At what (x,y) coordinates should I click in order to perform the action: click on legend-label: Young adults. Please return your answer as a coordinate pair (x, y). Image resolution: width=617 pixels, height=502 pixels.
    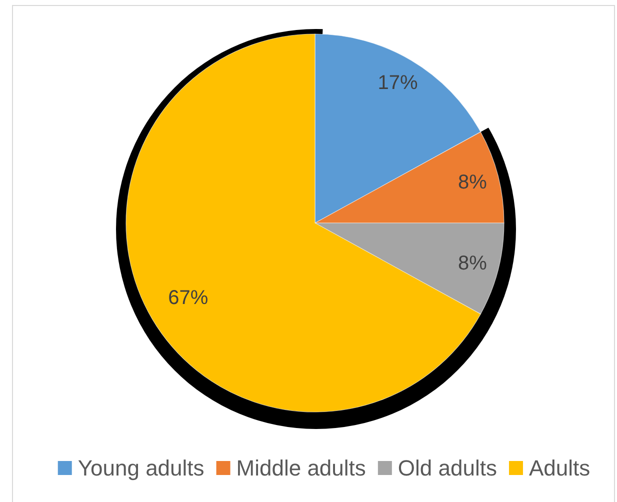
    Looking at the image, I should click on (141, 468).